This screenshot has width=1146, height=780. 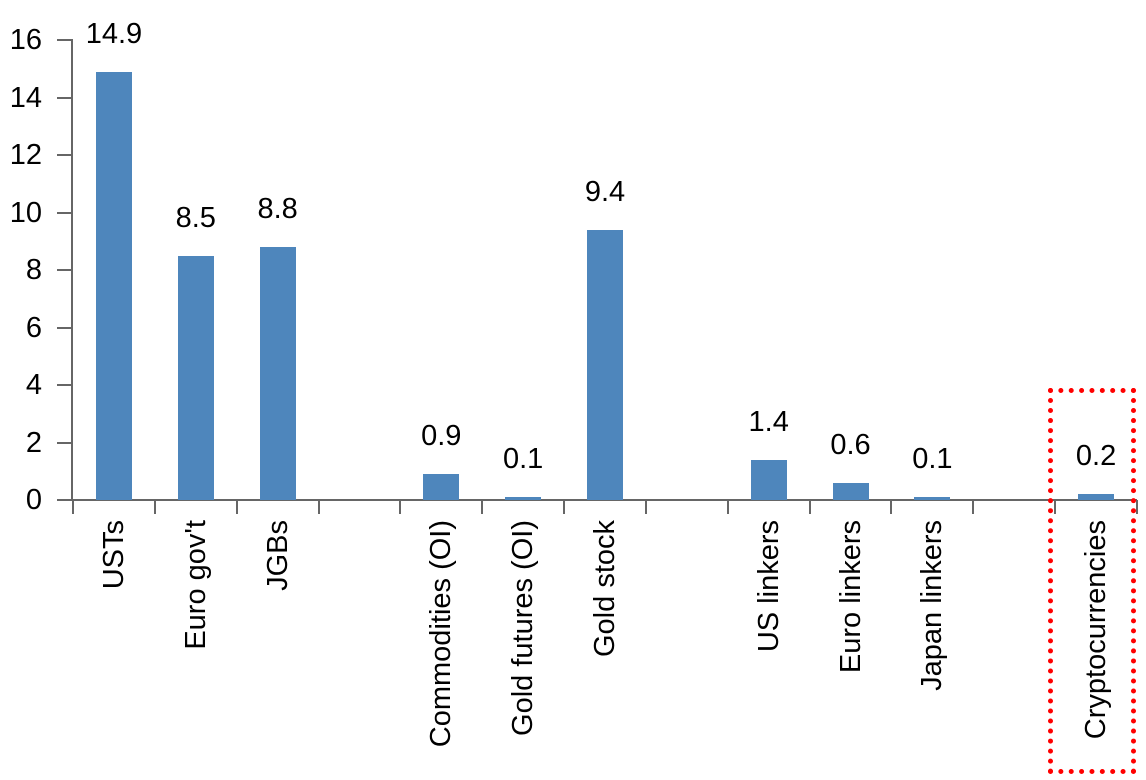 What do you see at coordinates (768, 586) in the screenshot?
I see `x-axis-label: US linkers` at bounding box center [768, 586].